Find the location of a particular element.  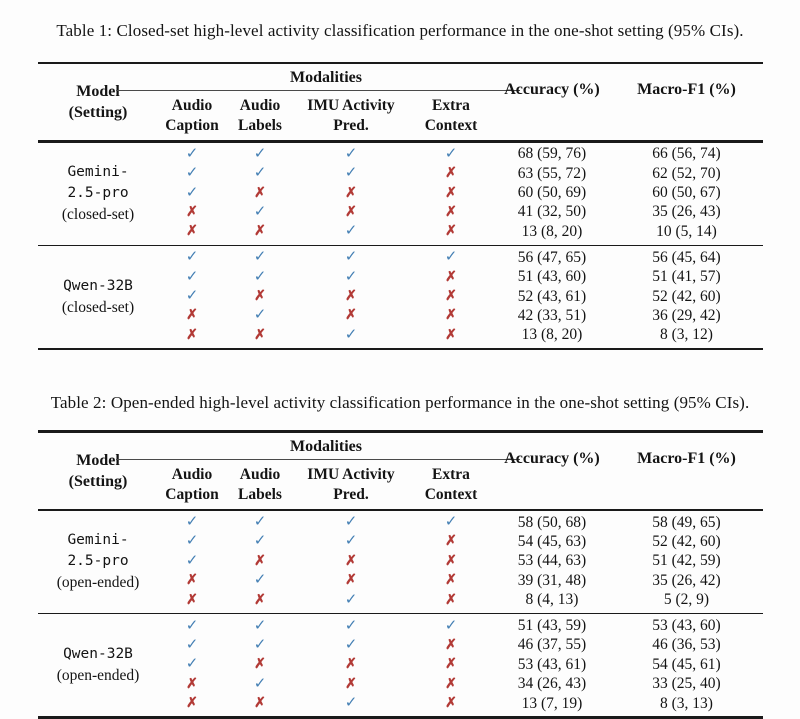

column-header-audio-caption: Audio Caption is located at coordinates (192, 116).